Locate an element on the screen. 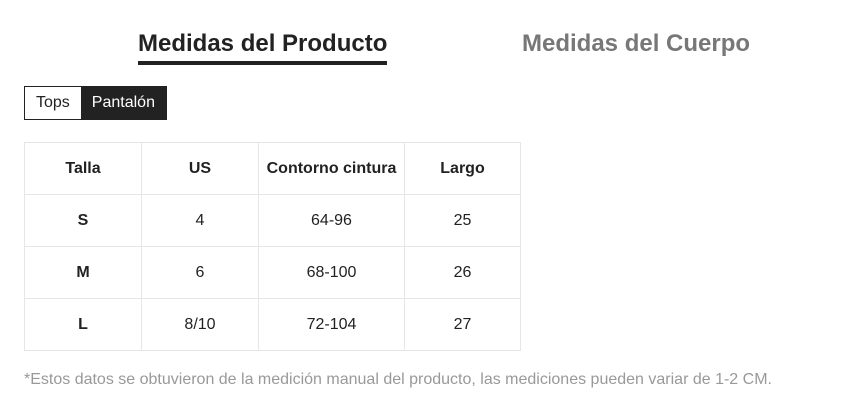 The image size is (849, 419). size-cell: L is located at coordinates (83, 324).